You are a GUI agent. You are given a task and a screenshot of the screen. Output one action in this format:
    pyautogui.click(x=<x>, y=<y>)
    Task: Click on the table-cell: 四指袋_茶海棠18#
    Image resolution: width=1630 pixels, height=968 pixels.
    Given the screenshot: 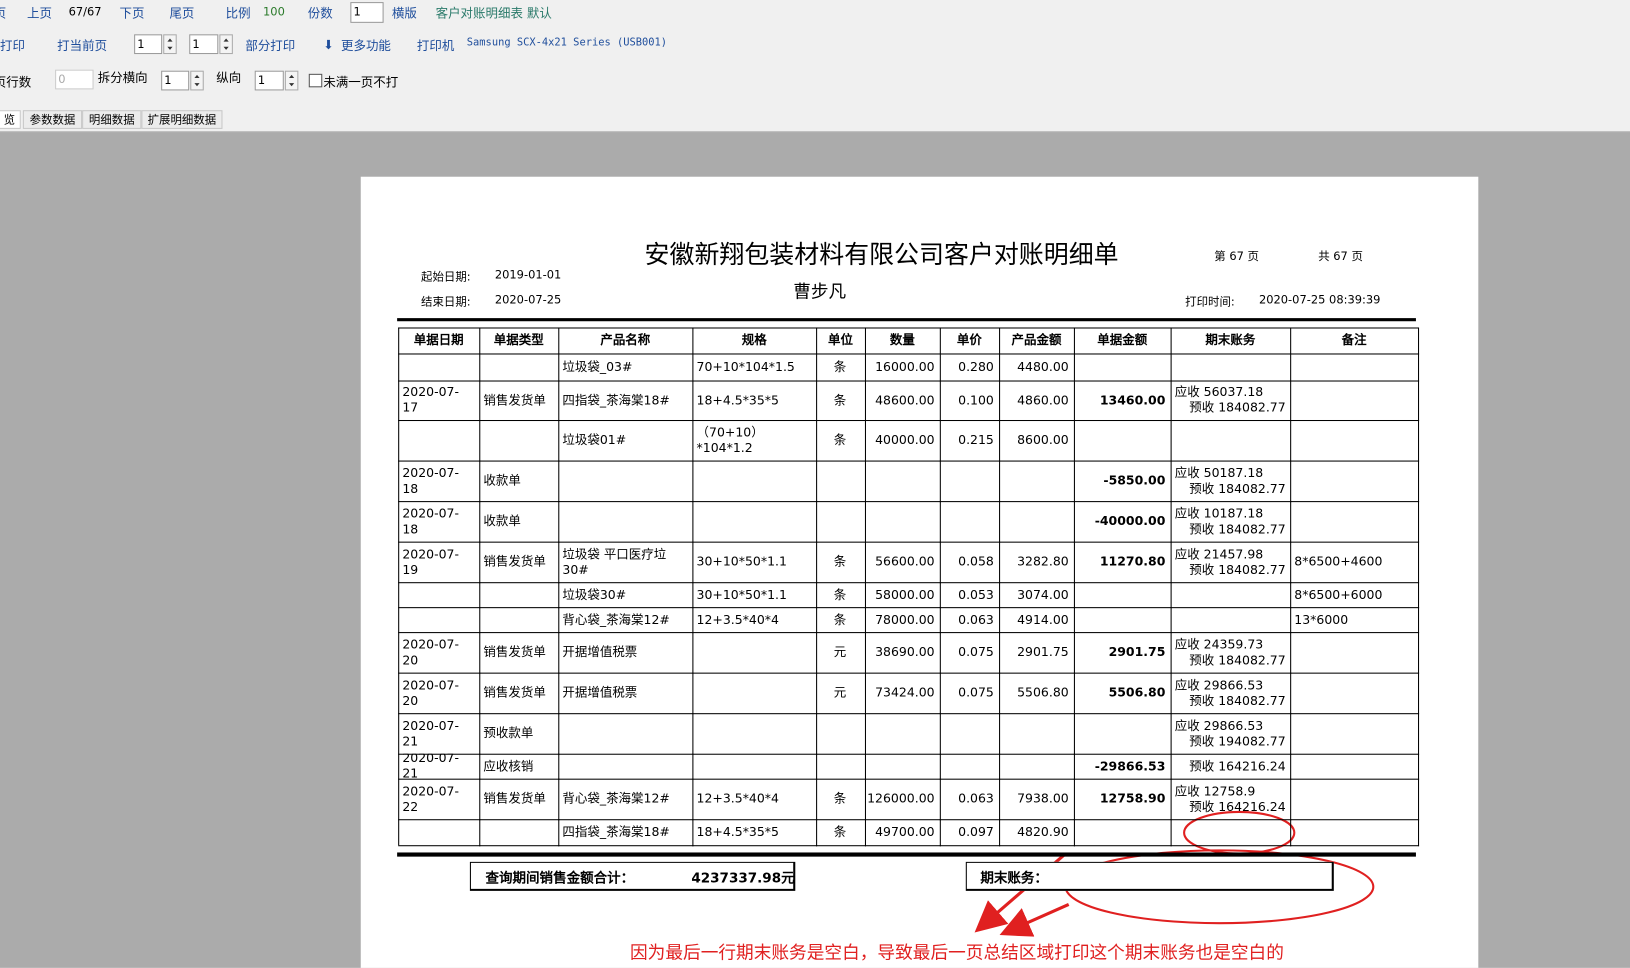 What is the action you would take?
    pyautogui.click(x=626, y=401)
    